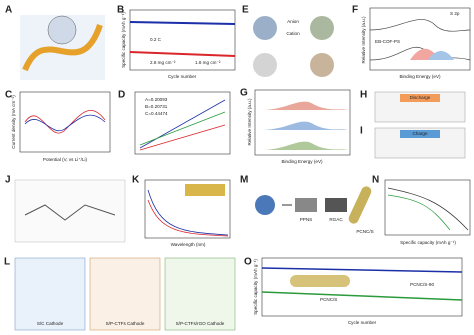  Describe the element at coordinates (188, 244) in the screenshot. I see `axis-label: Wavelength (nm)` at that location.